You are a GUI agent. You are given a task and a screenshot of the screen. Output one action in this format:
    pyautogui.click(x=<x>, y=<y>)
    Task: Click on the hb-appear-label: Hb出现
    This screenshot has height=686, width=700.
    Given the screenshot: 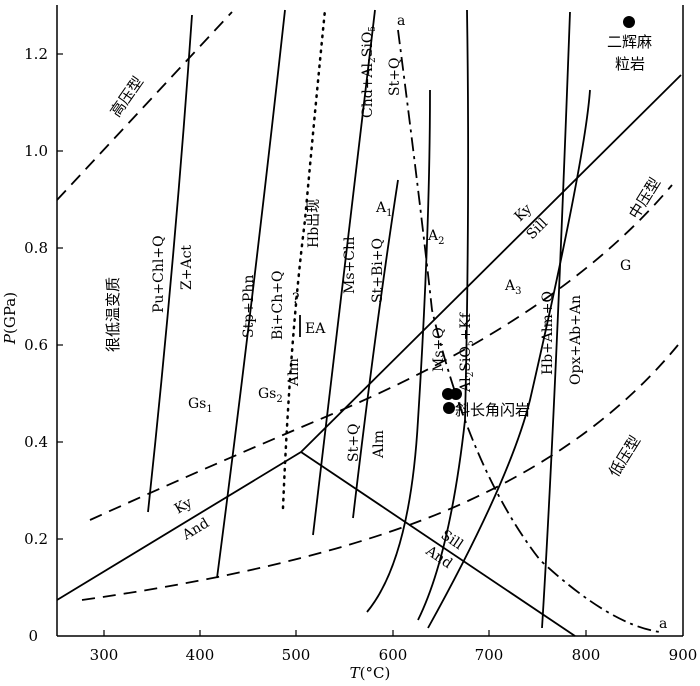 What is the action you would take?
    pyautogui.click(x=314, y=223)
    